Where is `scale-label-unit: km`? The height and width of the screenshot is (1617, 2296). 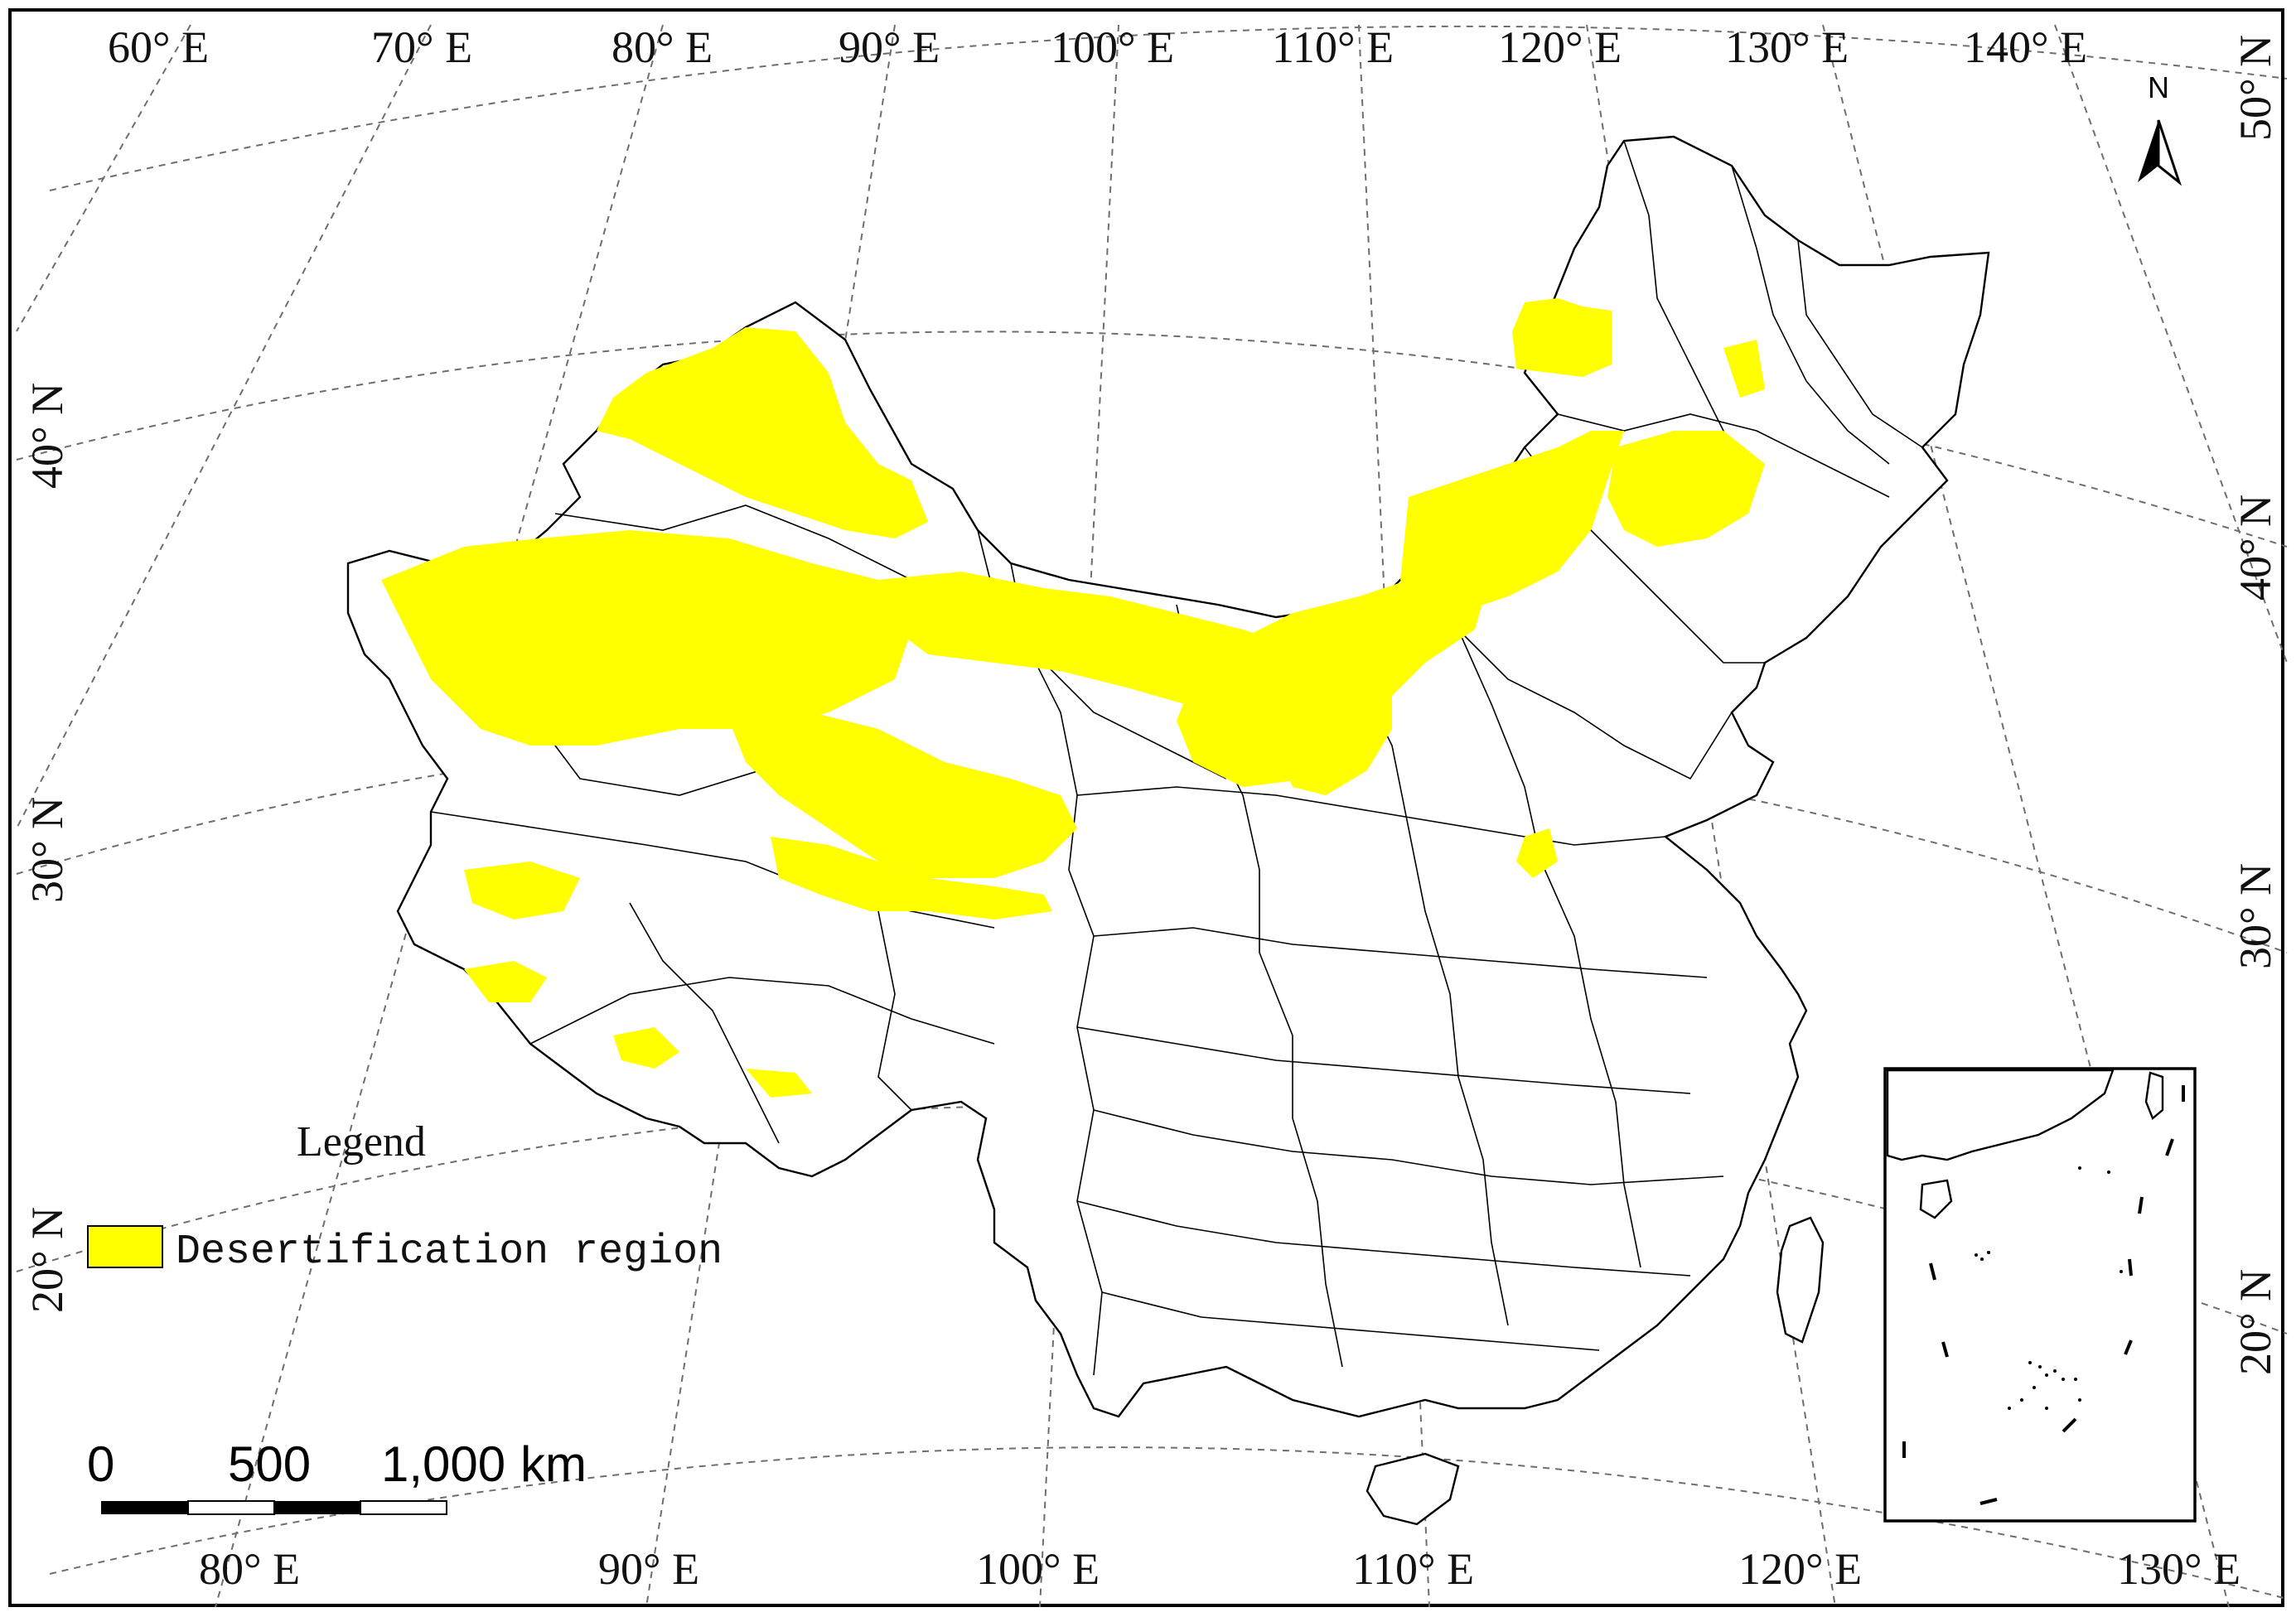
scale-label-unit: km is located at coordinates (554, 1464).